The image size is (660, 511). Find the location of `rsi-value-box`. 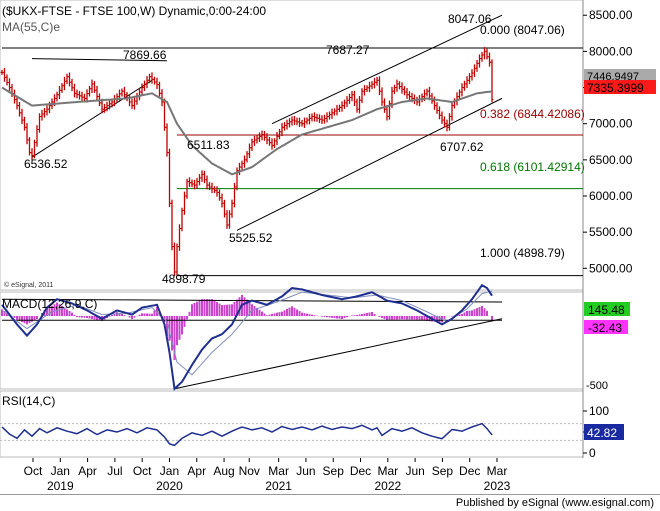

rsi-value-box is located at coordinates (604, 432).